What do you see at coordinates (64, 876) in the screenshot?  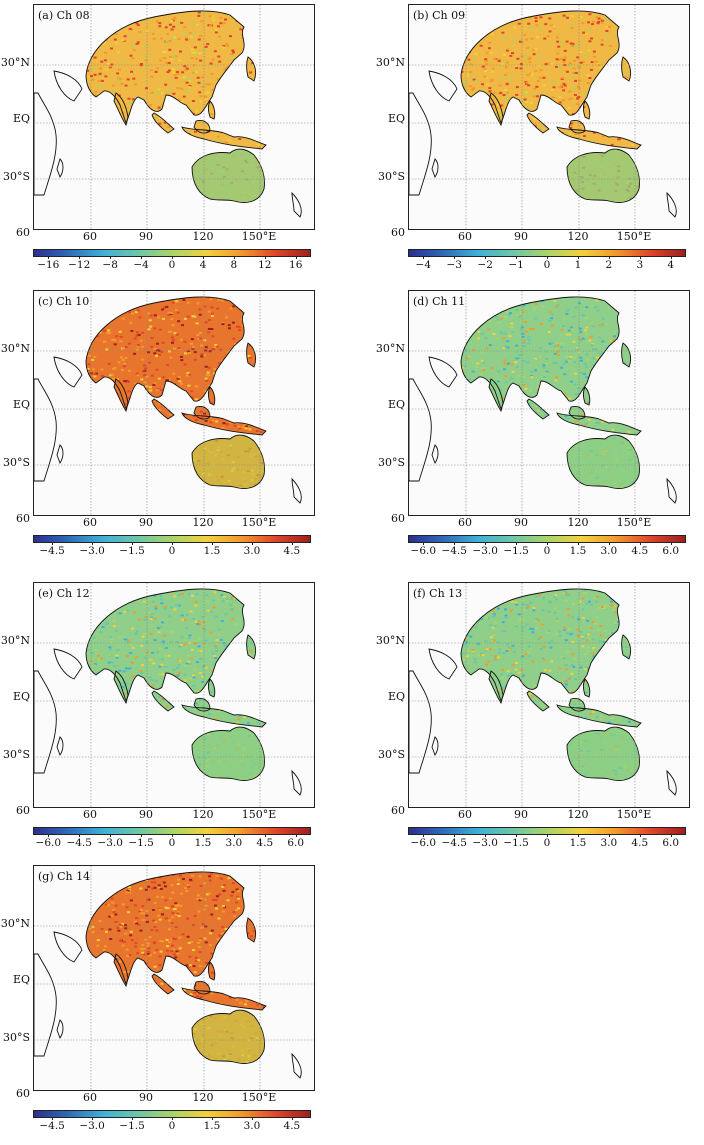 I see `panel-label: (g) Ch 14` at bounding box center [64, 876].